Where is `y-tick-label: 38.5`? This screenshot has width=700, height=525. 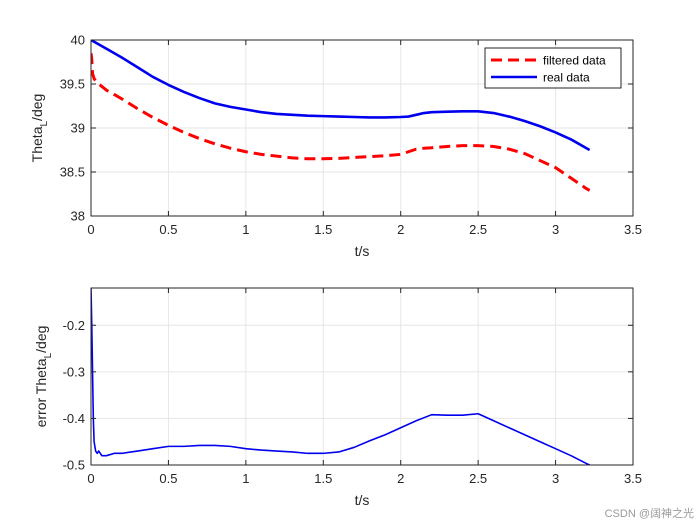 y-tick-label: 38.5 is located at coordinates (72, 172).